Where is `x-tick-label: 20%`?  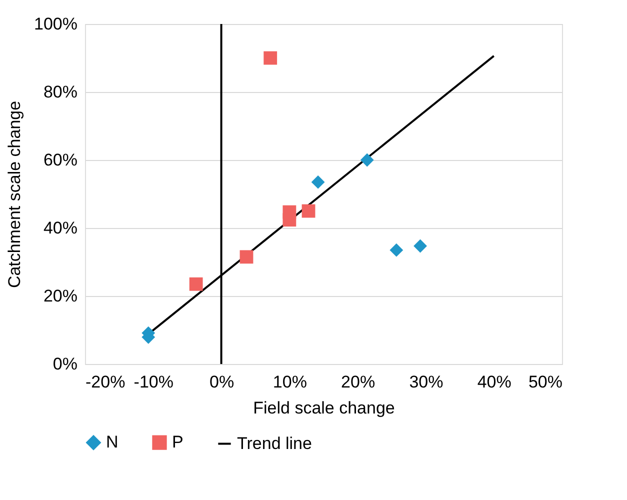 x-tick-label: 20% is located at coordinates (358, 382).